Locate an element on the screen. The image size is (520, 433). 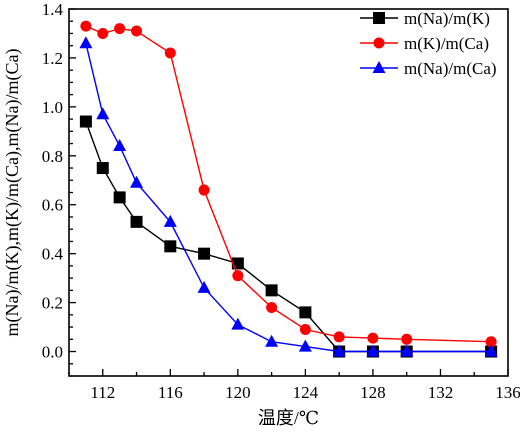
y-tick-label: 0.8 is located at coordinates (52, 156).